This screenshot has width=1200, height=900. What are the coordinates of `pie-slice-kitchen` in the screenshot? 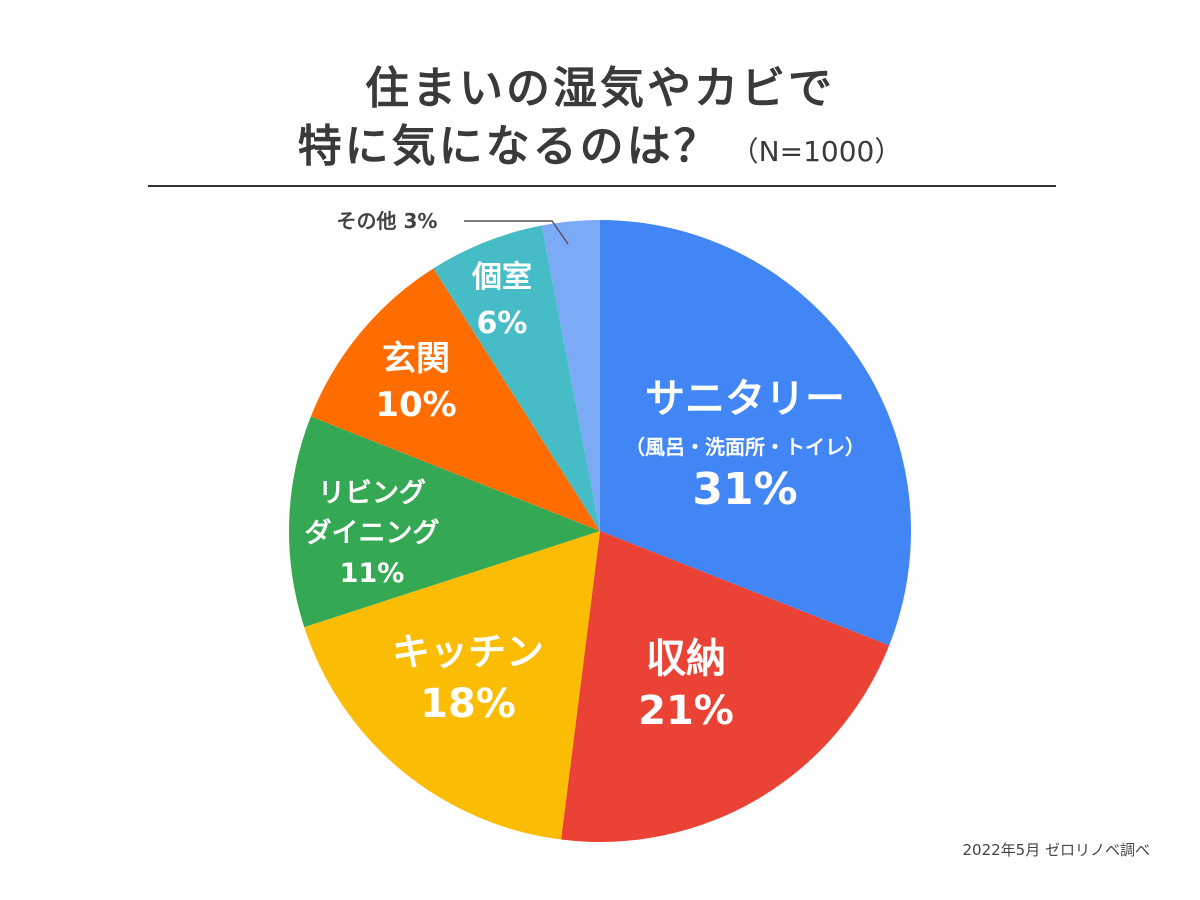 It's located at (452, 685).